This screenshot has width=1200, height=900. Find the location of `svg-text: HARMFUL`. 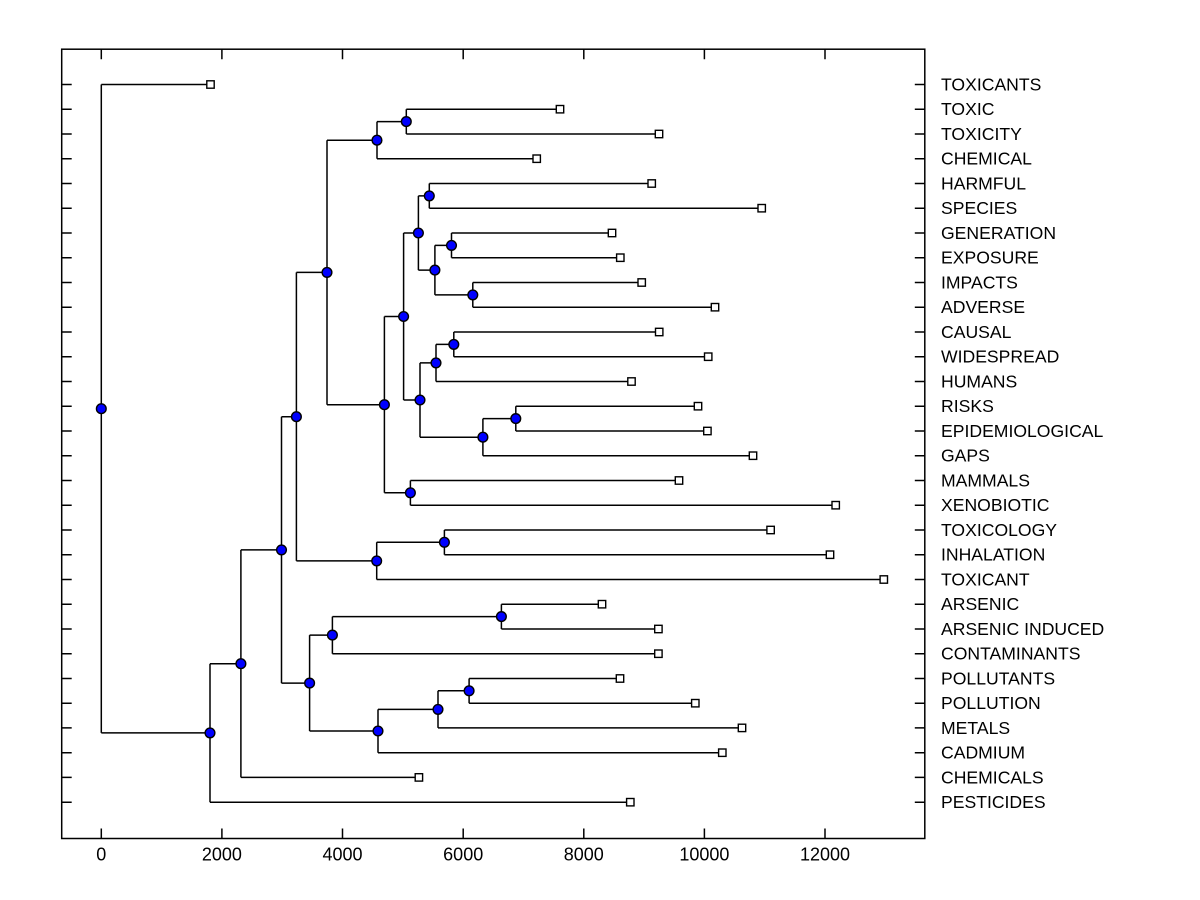

svg-text: HARMFUL is located at coordinates (983, 184).